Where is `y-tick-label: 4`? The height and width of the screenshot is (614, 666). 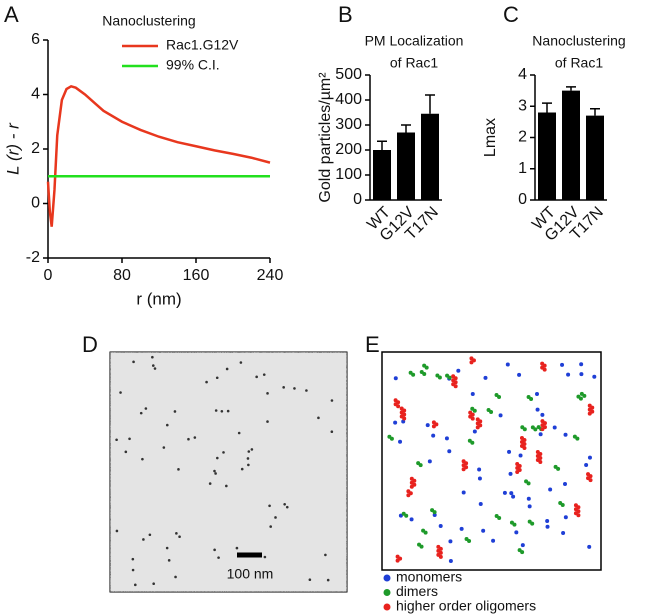
y-tick-label: 4 is located at coordinates (35, 94).